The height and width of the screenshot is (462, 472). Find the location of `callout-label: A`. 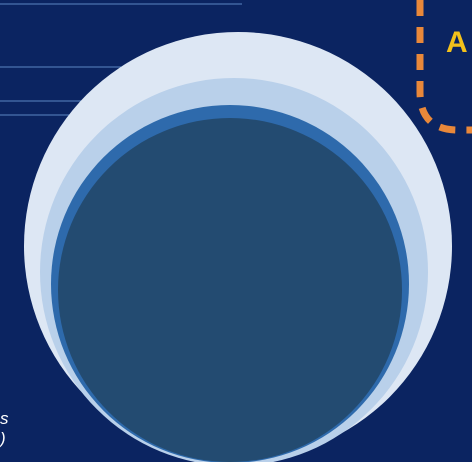

callout-label: A is located at coordinates (457, 42).